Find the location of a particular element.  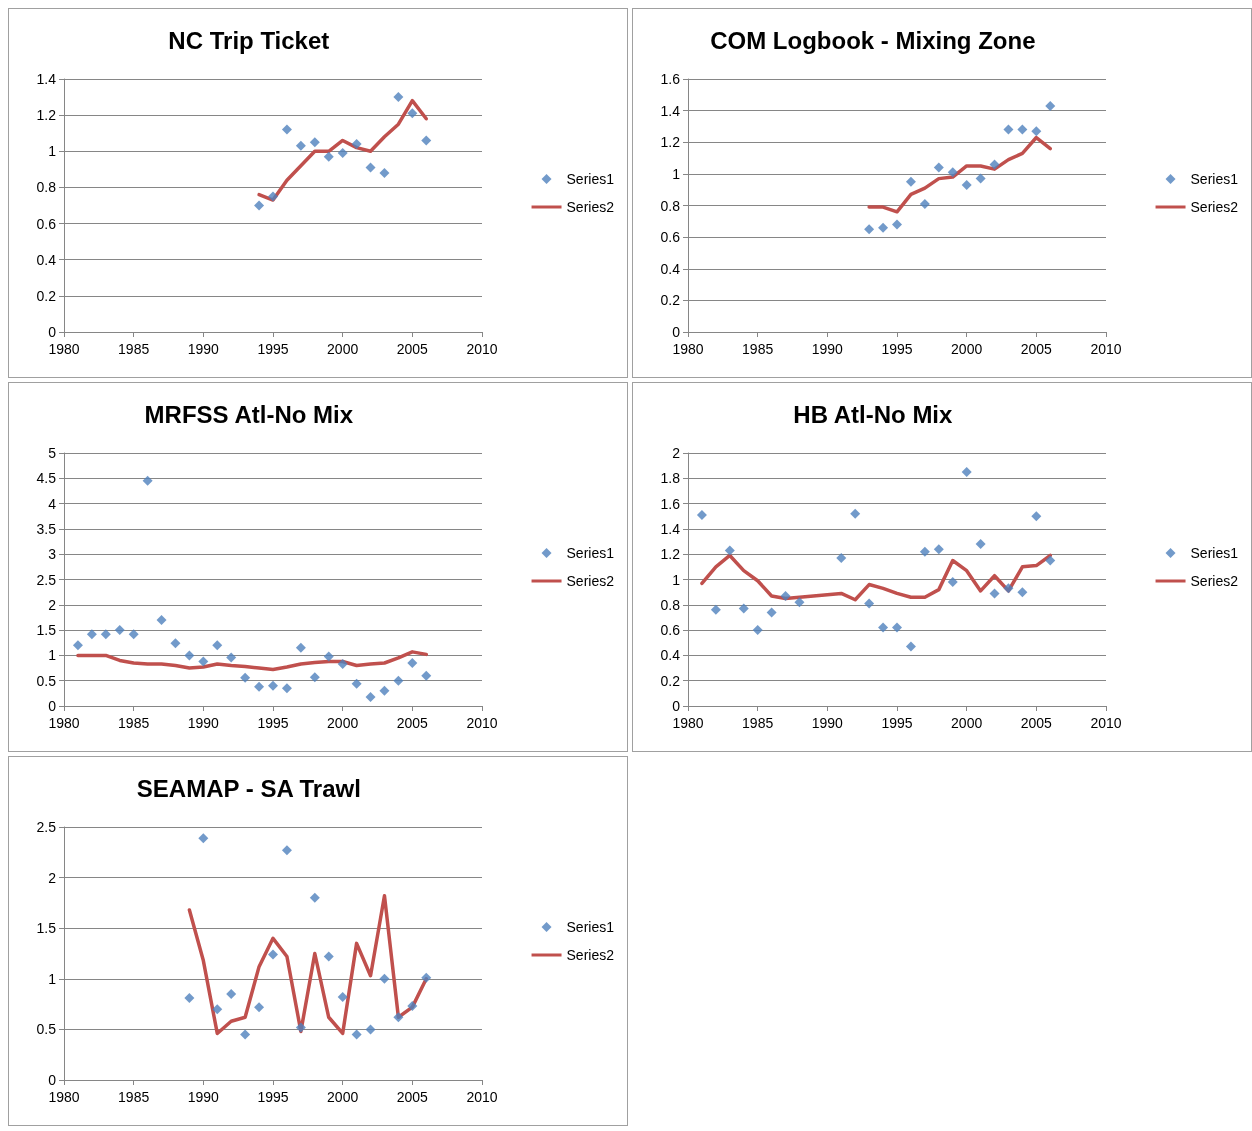

y-tick-label: 0.5 is located at coordinates (46, 1029).